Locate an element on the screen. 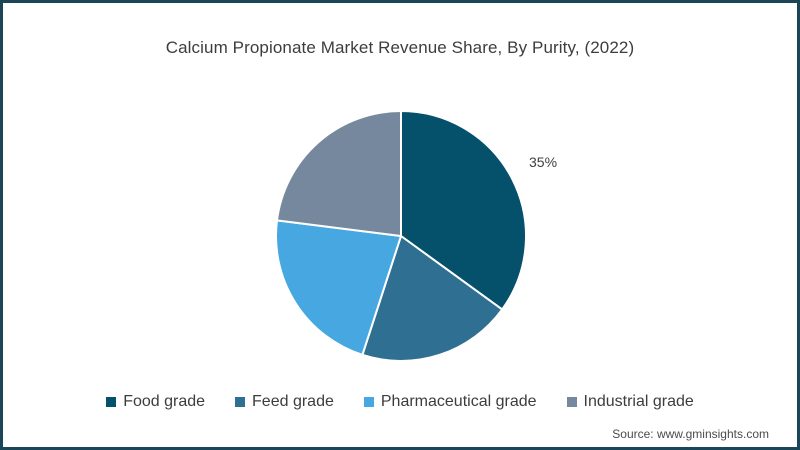 The image size is (800, 450). legend-item-pharmaceutical-grade: Pharmaceutical grade is located at coordinates (450, 402).